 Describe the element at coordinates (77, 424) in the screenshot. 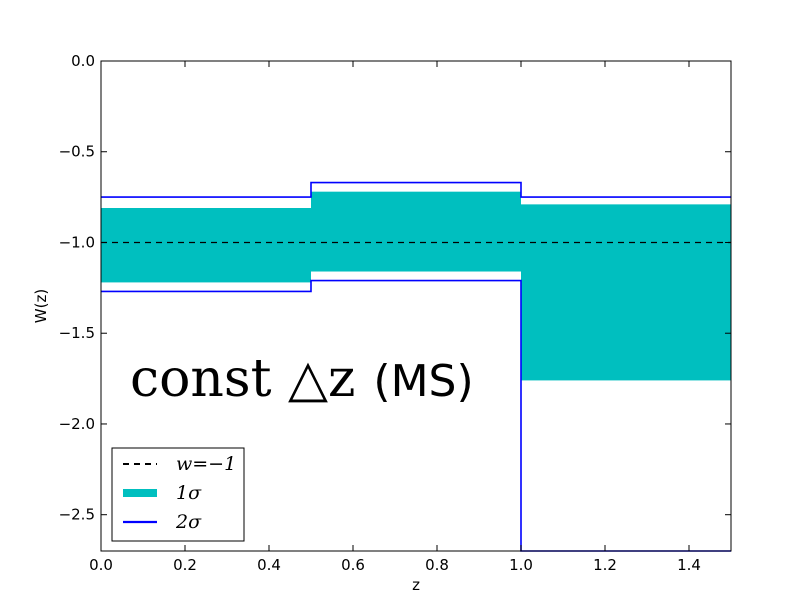

I see `y-tick-label: −2.0` at that location.